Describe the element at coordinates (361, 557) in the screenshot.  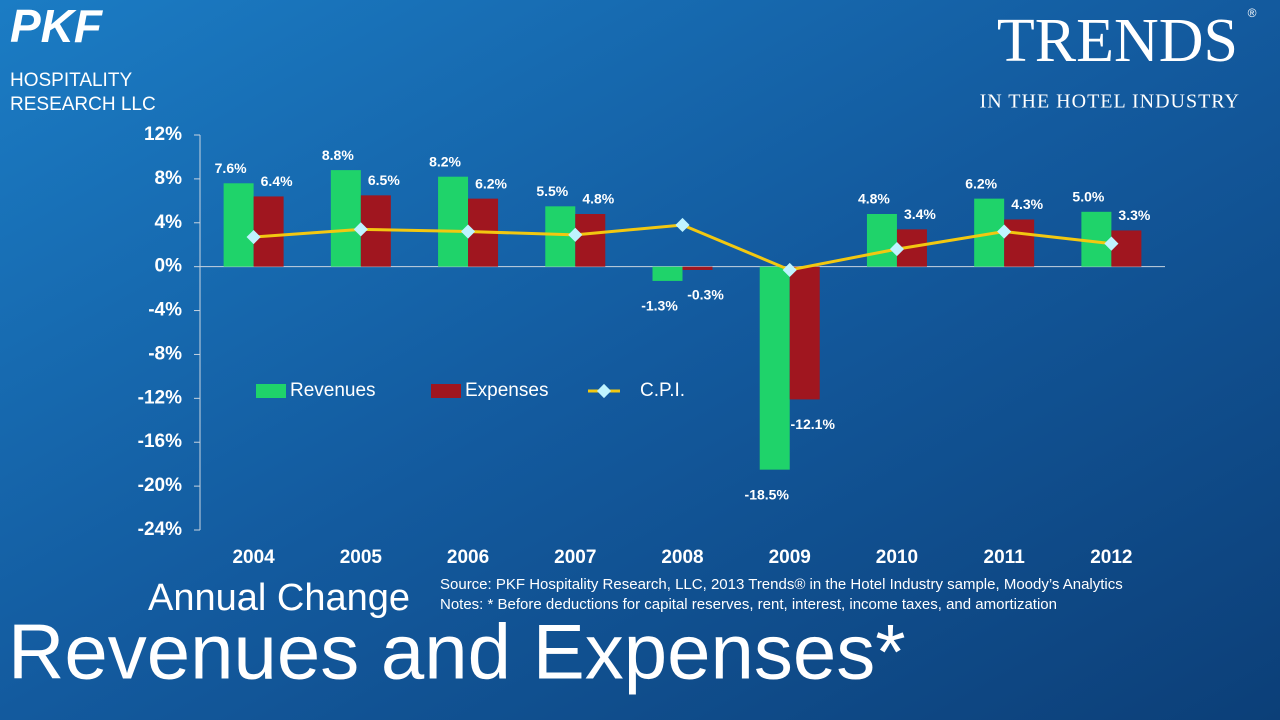
I see `x-tick-label: 2005` at that location.